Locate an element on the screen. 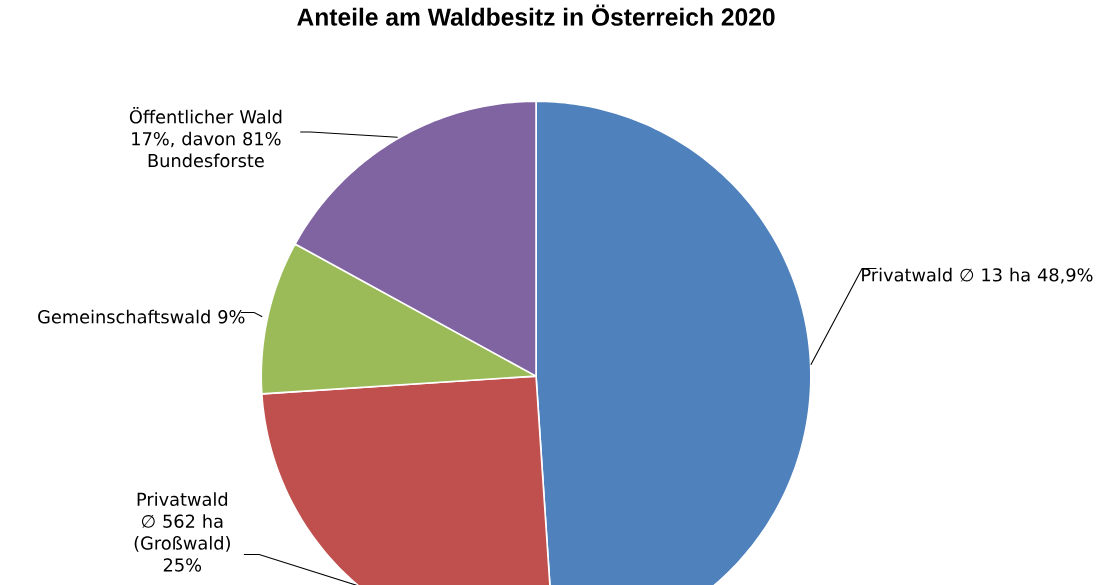 The width and height of the screenshot is (1100, 585). slice-label: Privatwald ∅ 562 ha (Großwald) is located at coordinates (182, 522).